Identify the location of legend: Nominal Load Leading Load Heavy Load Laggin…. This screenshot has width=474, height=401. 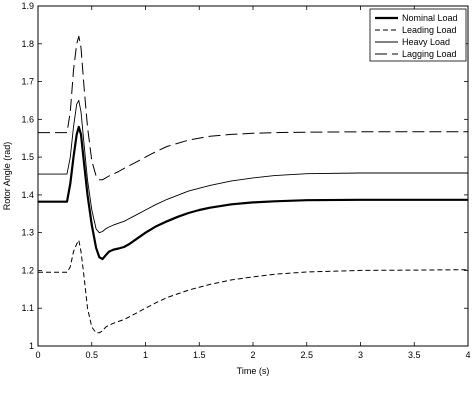
(418, 35).